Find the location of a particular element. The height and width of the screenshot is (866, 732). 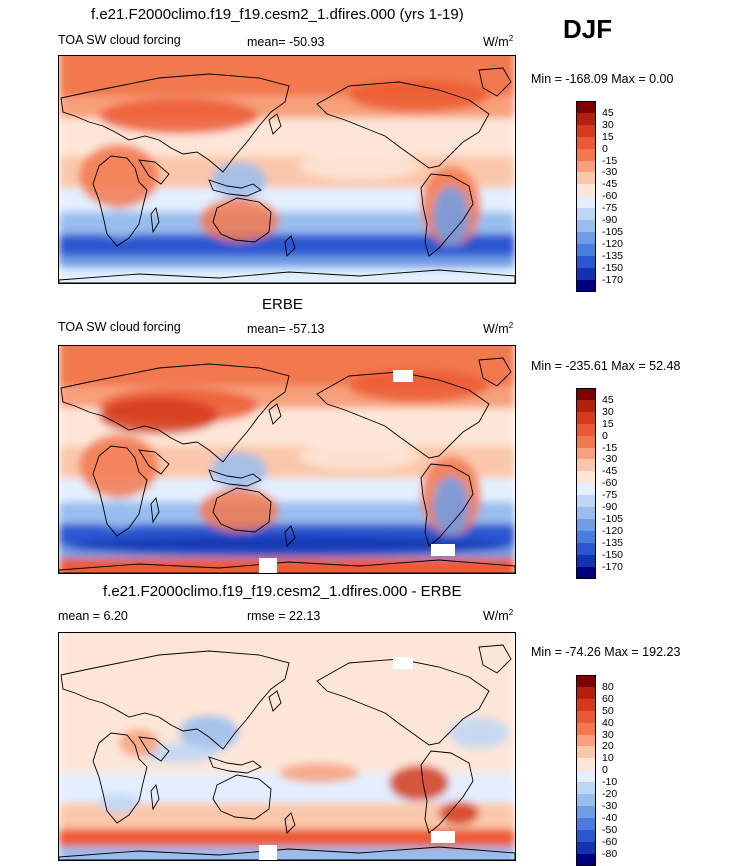

panel-2-minmax: Min = -235.61 Max = 52.48 is located at coordinates (606, 366).